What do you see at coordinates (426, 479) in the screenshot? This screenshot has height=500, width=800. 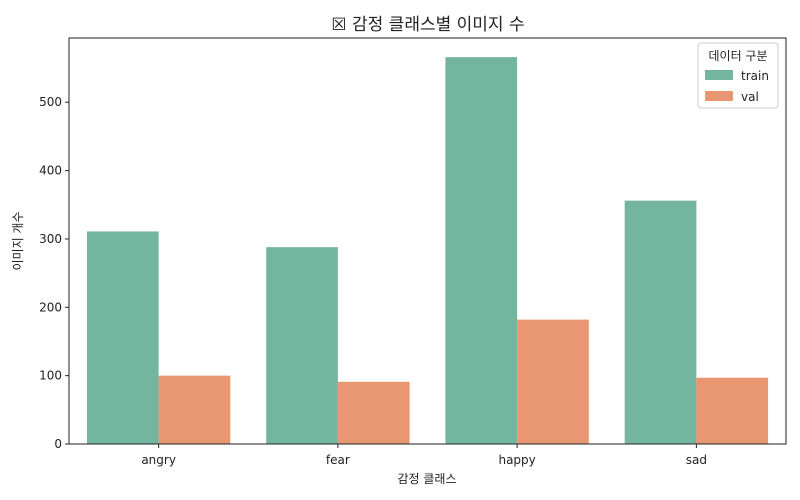 I see `x-axis-label: 감정 클래스` at bounding box center [426, 479].